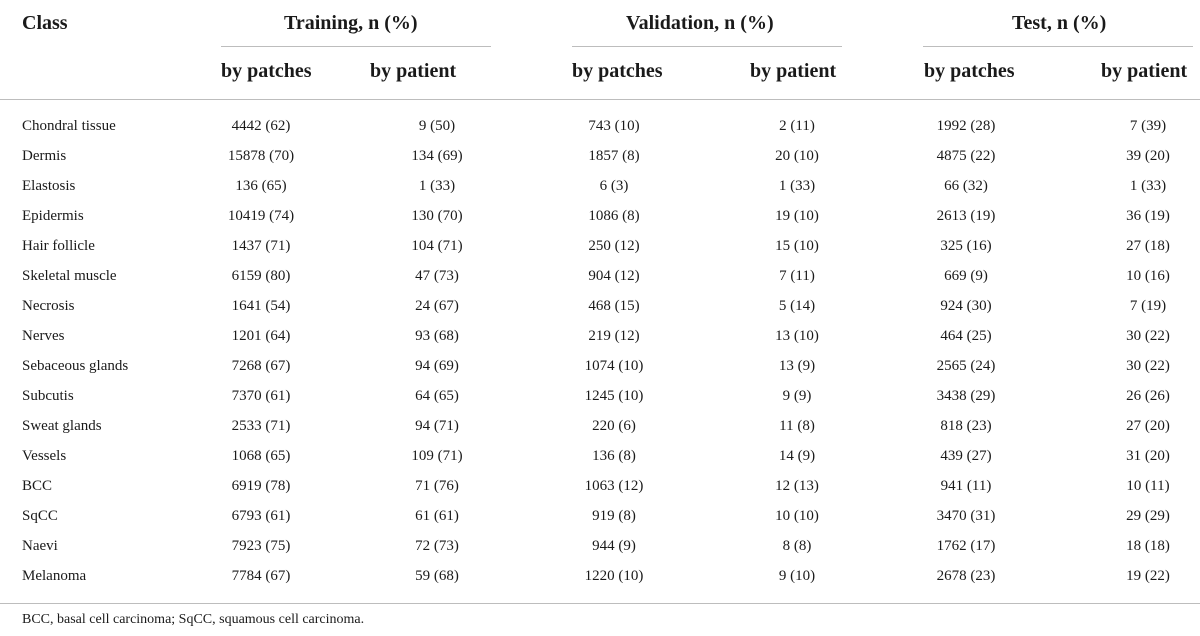  What do you see at coordinates (1144, 71) in the screenshot?
I see `column-header-test-patient: by patient` at bounding box center [1144, 71].